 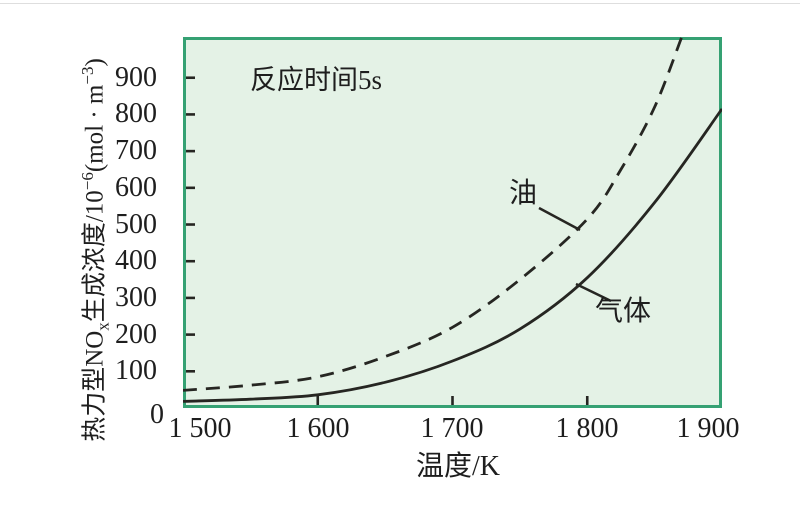 I want to click on y-axis-title-superscript-3: −3, so click(x=87, y=75).